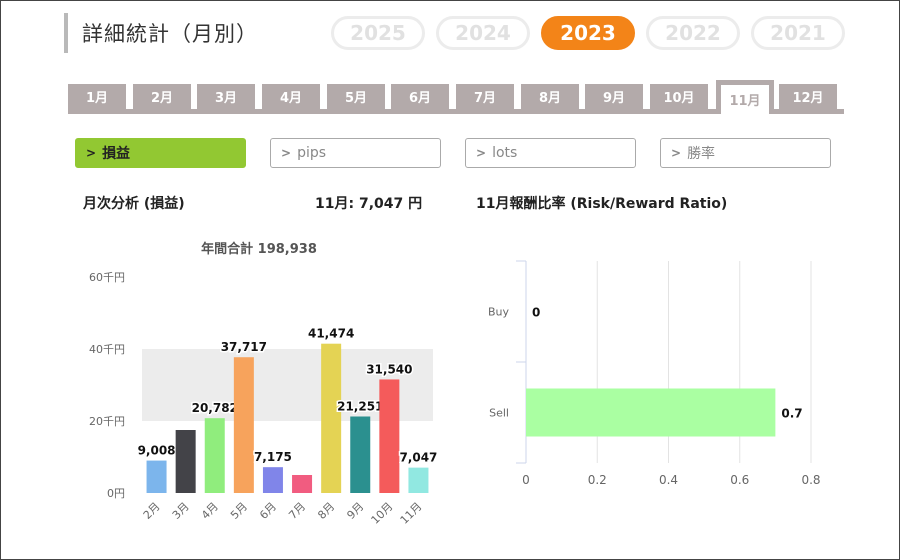 The height and width of the screenshot is (560, 900). I want to click on title-bar: 詳細統計（月別）, so click(161, 33).